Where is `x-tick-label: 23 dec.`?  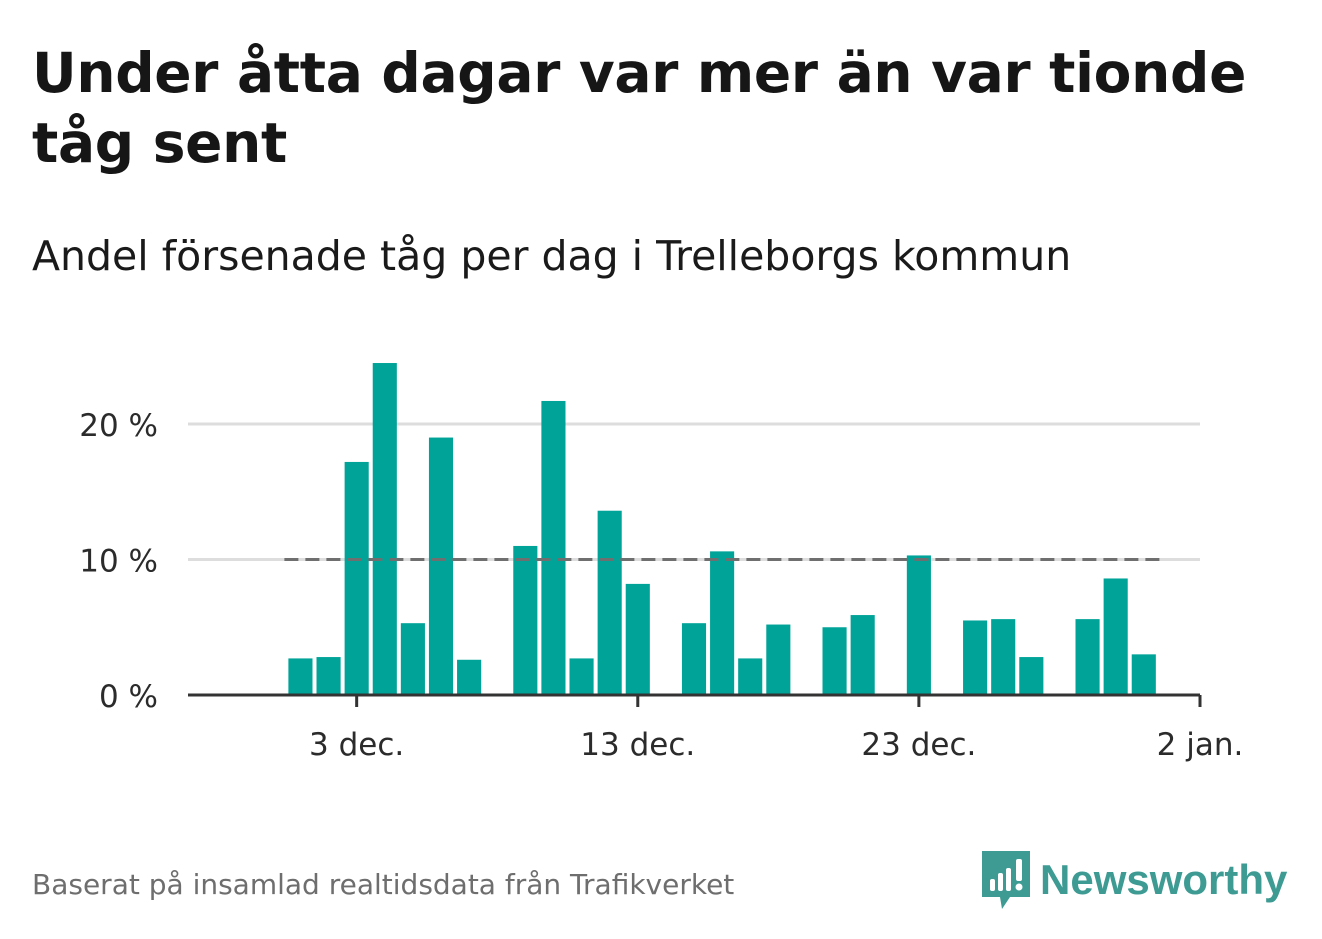
x-tick-label: 23 dec. is located at coordinates (918, 745).